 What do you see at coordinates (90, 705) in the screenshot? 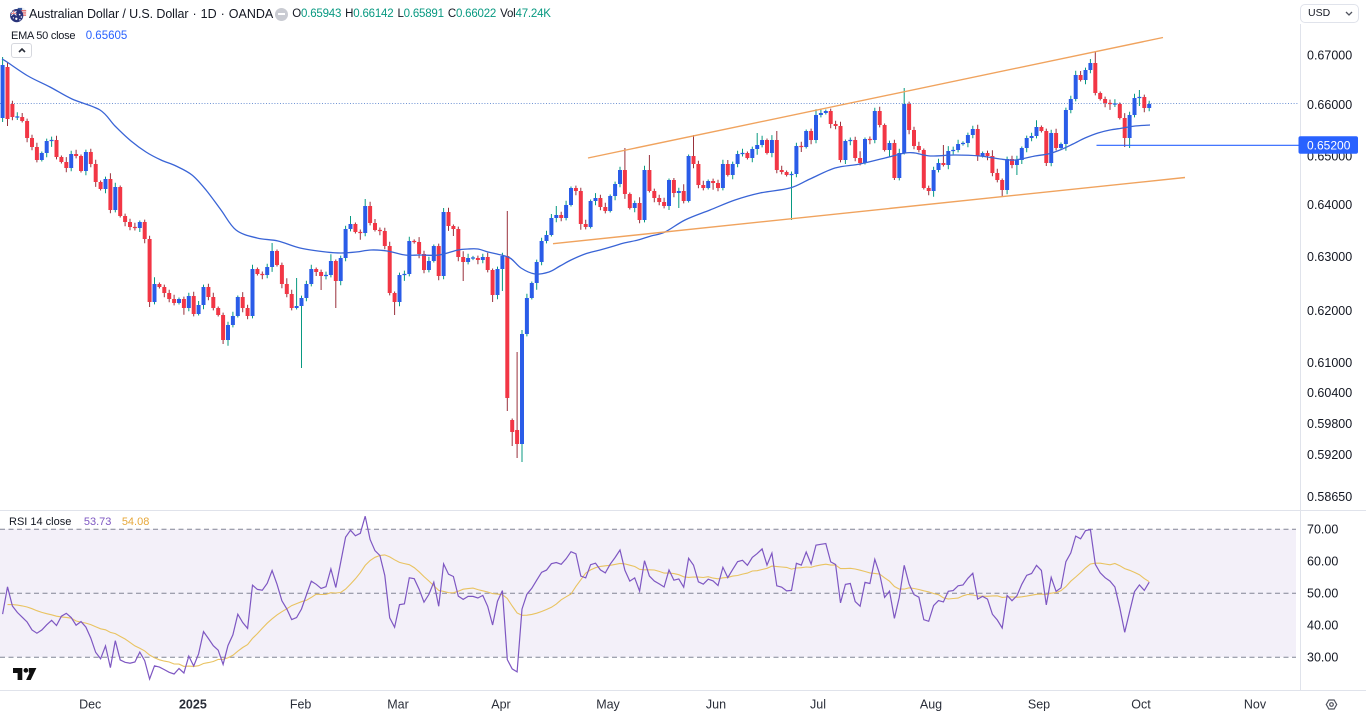
I see `svg-text: Dec` at bounding box center [90, 705].